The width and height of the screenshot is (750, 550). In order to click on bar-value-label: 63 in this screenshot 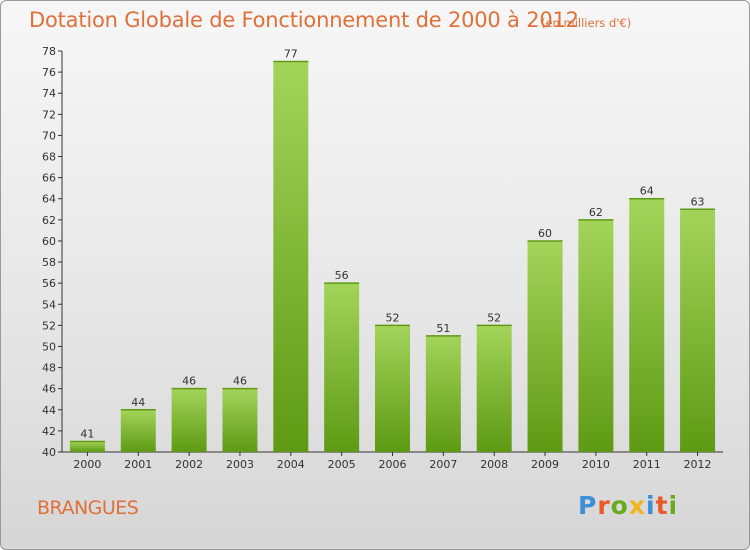, I will do `click(698, 201)`.